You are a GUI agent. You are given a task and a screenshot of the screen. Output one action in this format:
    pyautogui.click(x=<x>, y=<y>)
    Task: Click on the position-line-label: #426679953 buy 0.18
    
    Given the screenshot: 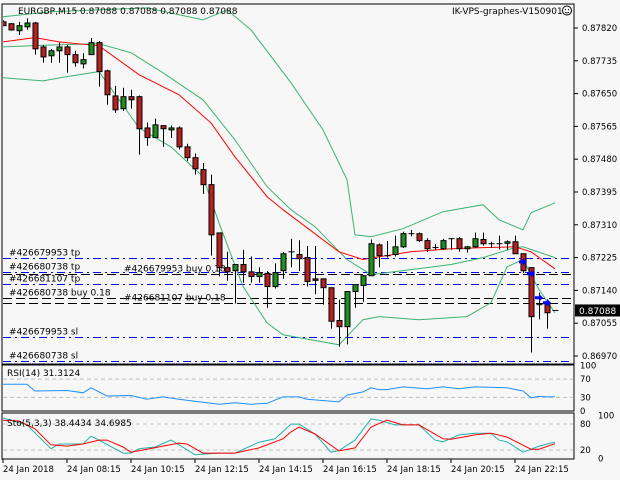 What is the action you would take?
    pyautogui.click(x=175, y=270)
    